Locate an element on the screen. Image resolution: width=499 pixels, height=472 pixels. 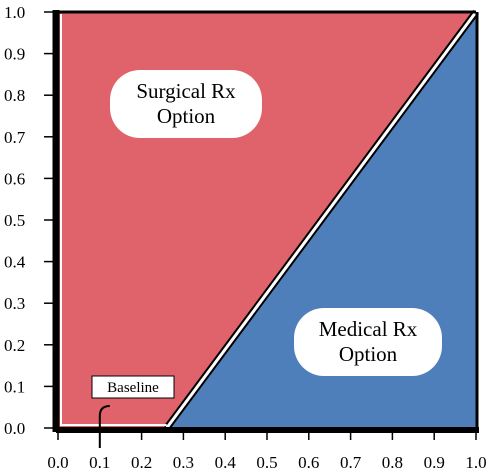
surgical-label-bubble is located at coordinates (186, 104).